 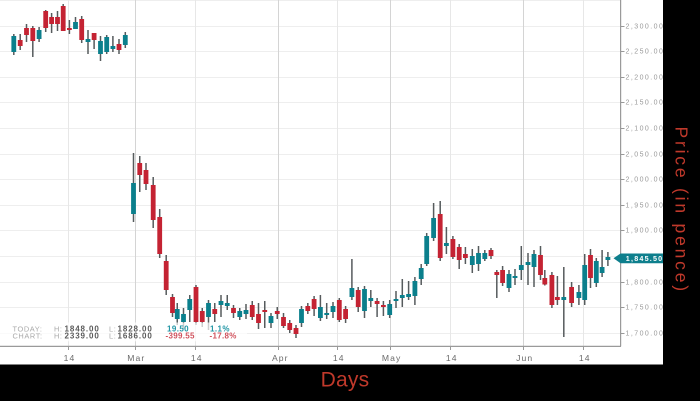 What do you see at coordinates (178, 328) in the screenshot?
I see `svg-text: 19.50` at bounding box center [178, 328].